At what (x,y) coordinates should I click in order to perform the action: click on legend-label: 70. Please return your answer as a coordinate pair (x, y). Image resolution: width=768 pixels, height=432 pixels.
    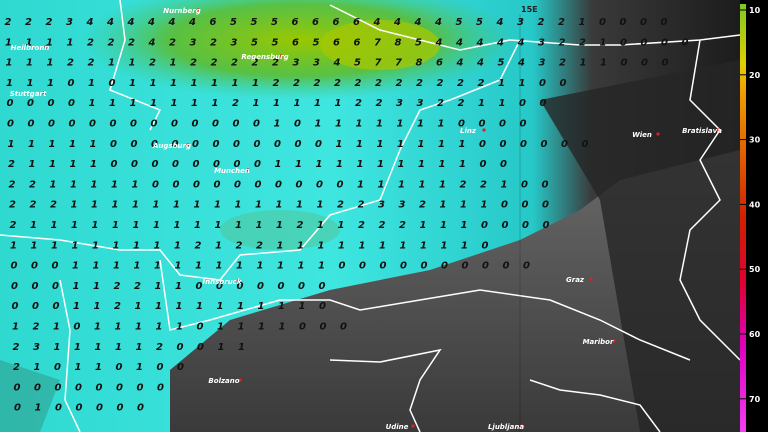
    Looking at the image, I should click on (755, 399).